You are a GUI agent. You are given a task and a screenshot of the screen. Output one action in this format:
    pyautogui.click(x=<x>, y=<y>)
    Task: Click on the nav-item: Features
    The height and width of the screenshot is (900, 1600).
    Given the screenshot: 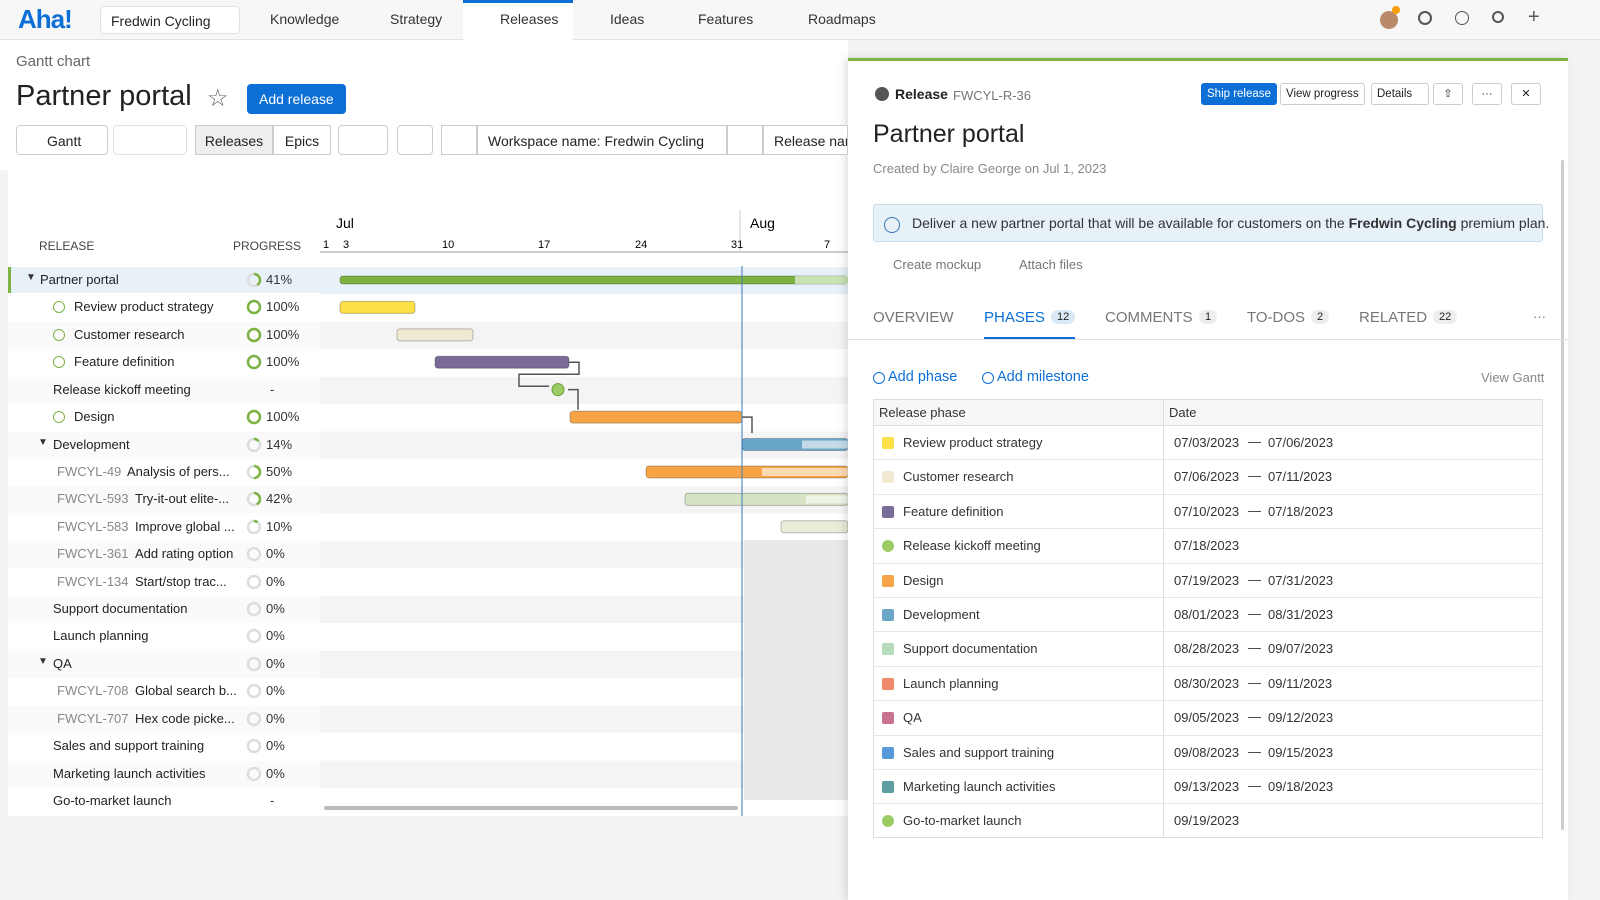 What is the action you would take?
    pyautogui.click(x=726, y=19)
    